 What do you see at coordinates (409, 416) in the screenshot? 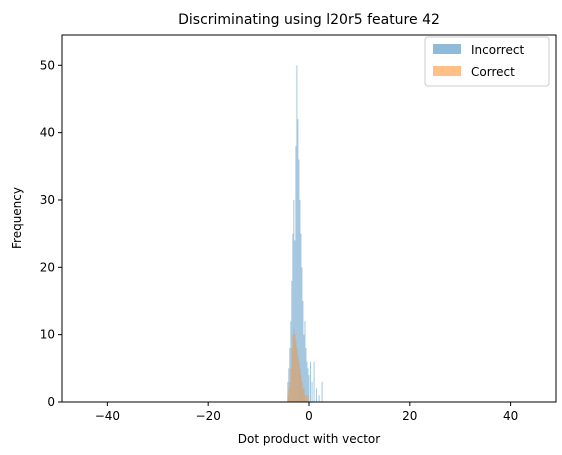
I see `x-tick-label: 20` at bounding box center [409, 416].